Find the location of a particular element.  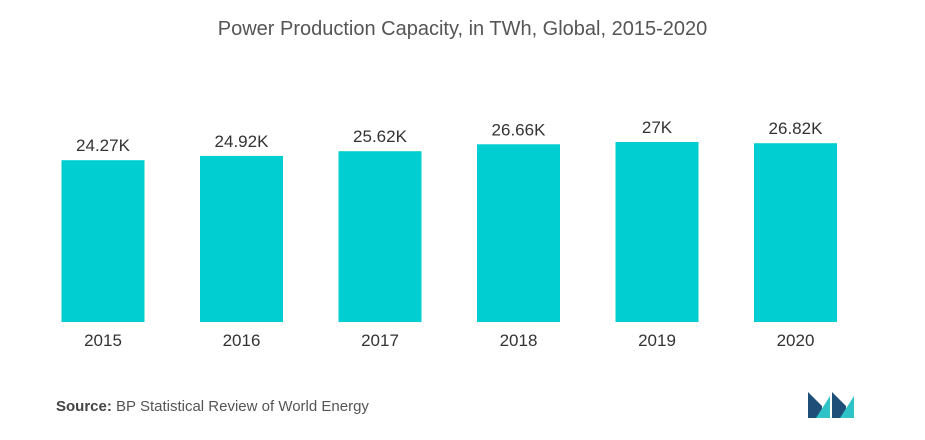

value-label-2016: 24.92K is located at coordinates (242, 141).